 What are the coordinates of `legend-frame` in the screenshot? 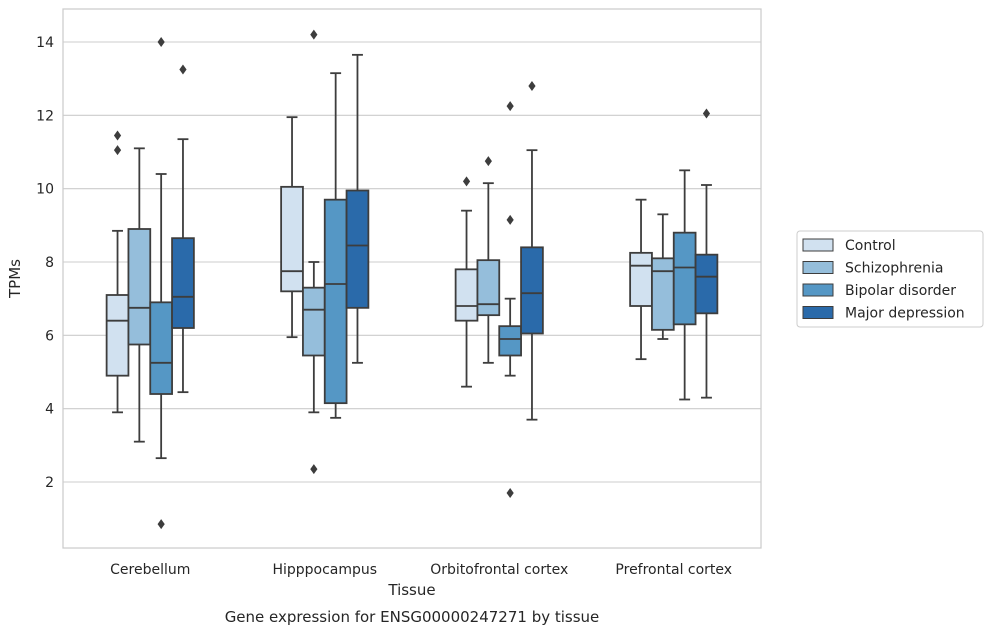 It's located at (890, 279).